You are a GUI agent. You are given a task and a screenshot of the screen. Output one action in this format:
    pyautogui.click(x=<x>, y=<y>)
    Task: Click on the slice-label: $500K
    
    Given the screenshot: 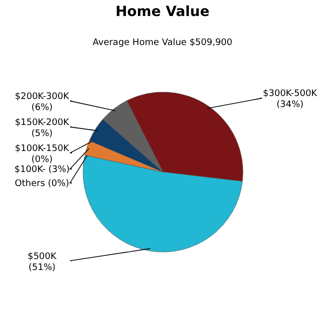 What is the action you would take?
    pyautogui.click(x=43, y=257)
    